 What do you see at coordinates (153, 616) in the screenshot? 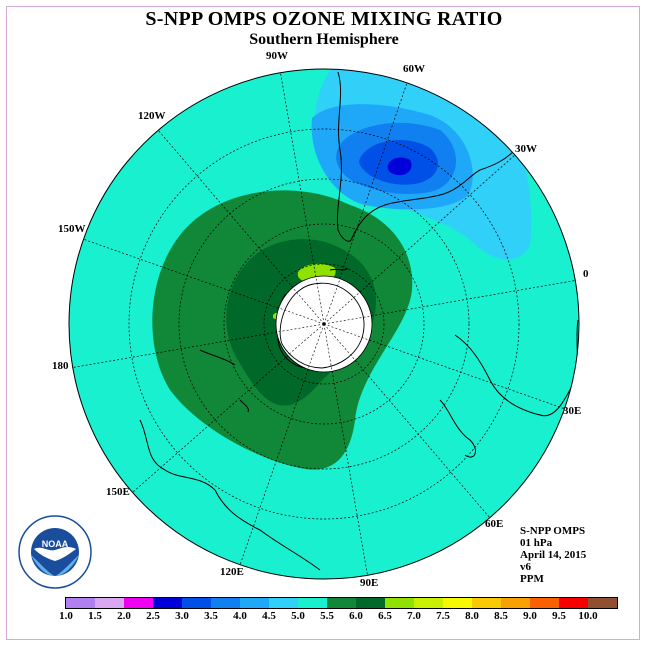
I see `colorbar-tick-label: 2.5` at bounding box center [153, 616].